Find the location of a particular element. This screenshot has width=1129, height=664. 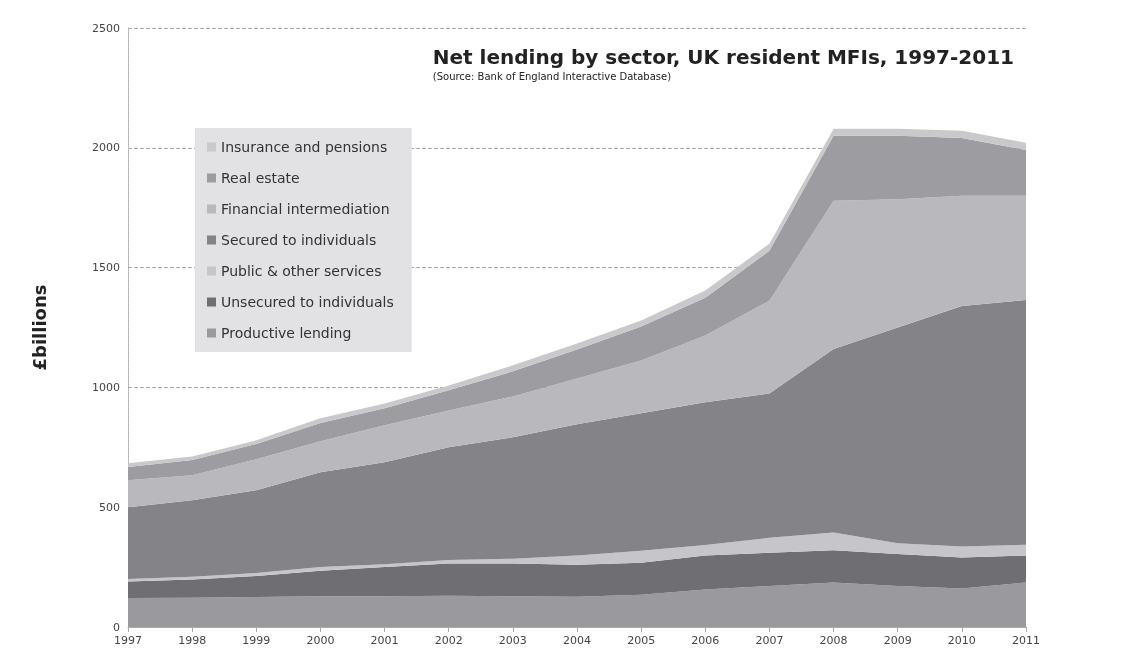

y-tick-label: 1000 is located at coordinates (106, 387).